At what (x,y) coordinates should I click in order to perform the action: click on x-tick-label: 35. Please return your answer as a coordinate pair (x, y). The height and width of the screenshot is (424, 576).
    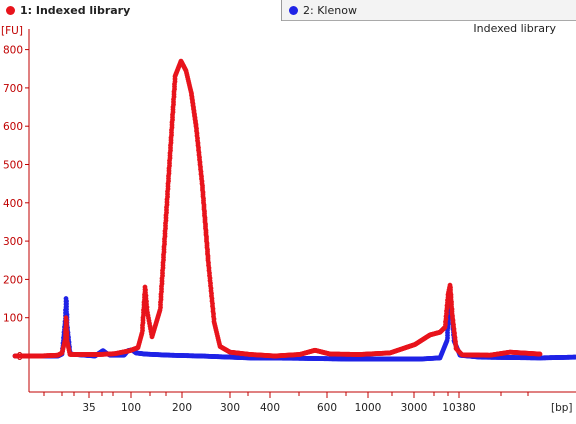
    Looking at the image, I should click on (88, 408).